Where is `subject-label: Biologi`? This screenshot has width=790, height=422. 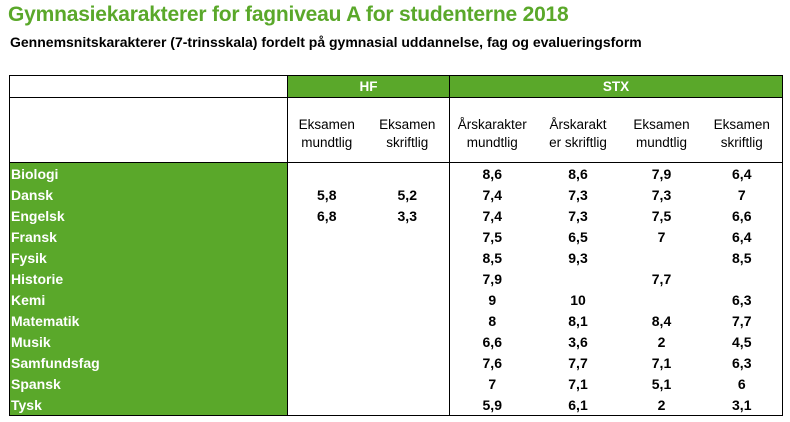
subject-label: Biologi is located at coordinates (148, 173).